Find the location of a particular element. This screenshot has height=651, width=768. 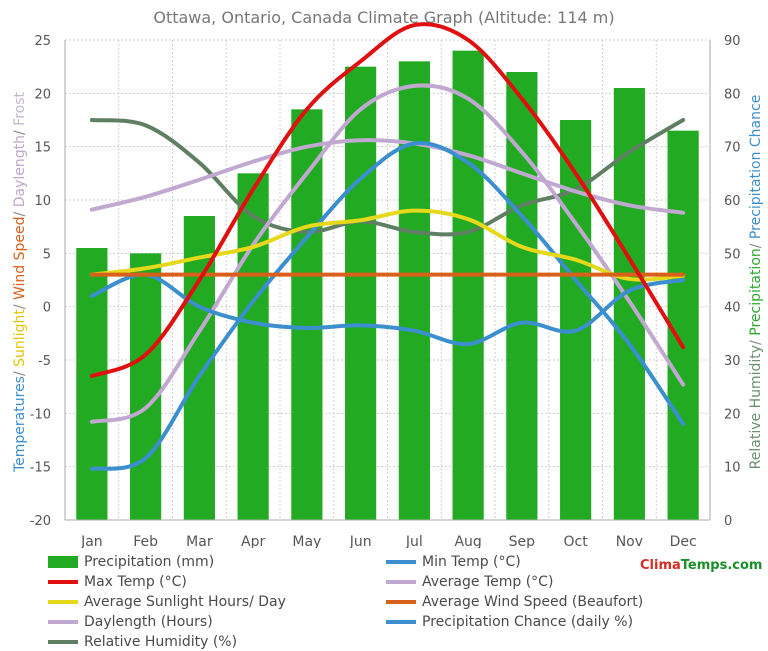

left-tick-label: 20 is located at coordinates (42, 94).